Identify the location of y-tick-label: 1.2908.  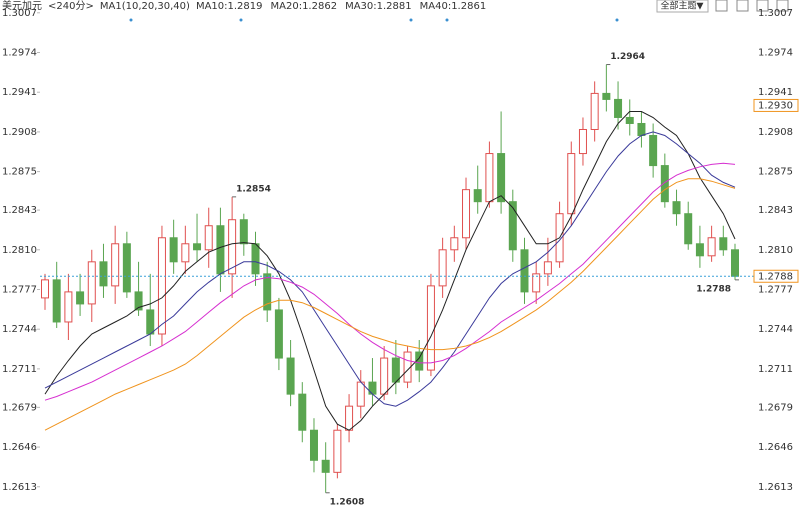
(19, 132).